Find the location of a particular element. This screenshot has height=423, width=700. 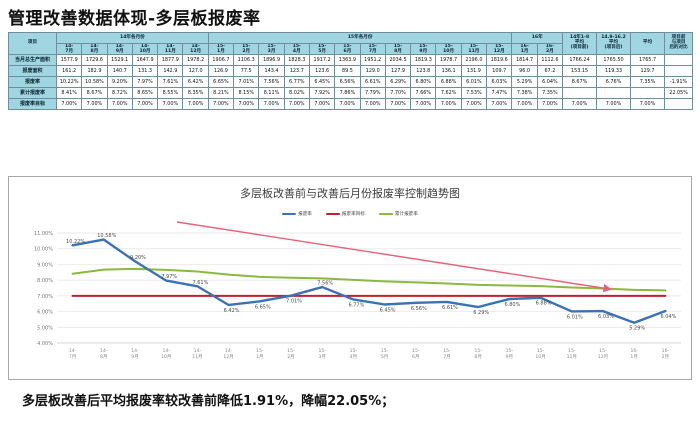

cell-r2-c14: 6.80% is located at coordinates (423, 82).